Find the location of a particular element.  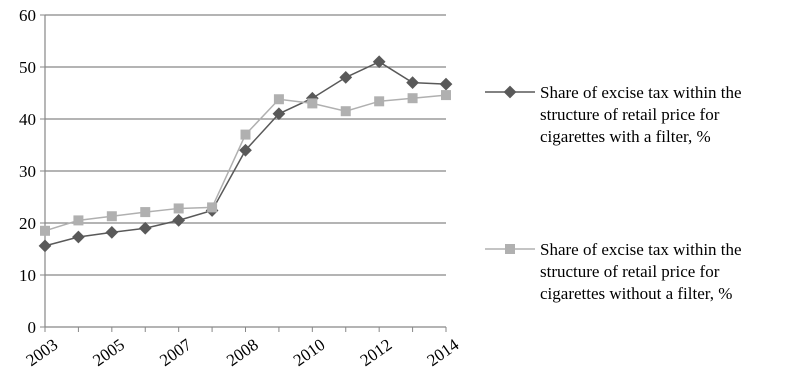

legend-marker-square-icon is located at coordinates (510, 249).